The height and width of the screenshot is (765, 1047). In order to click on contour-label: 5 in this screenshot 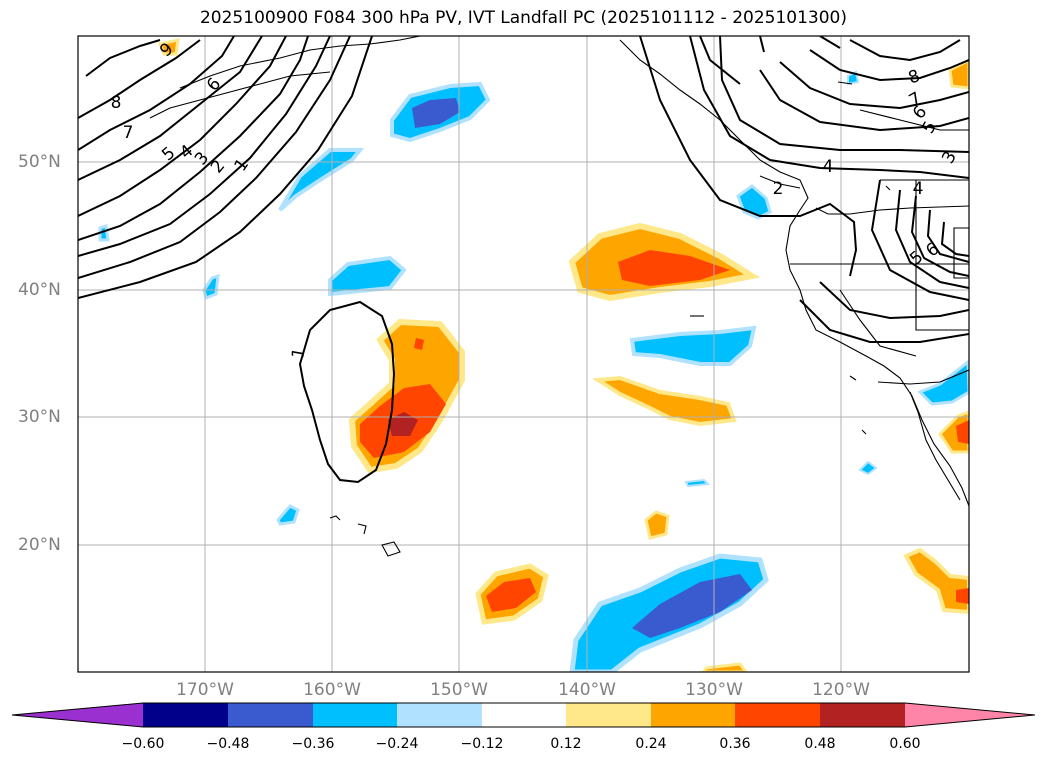, I will do `click(929, 127)`.